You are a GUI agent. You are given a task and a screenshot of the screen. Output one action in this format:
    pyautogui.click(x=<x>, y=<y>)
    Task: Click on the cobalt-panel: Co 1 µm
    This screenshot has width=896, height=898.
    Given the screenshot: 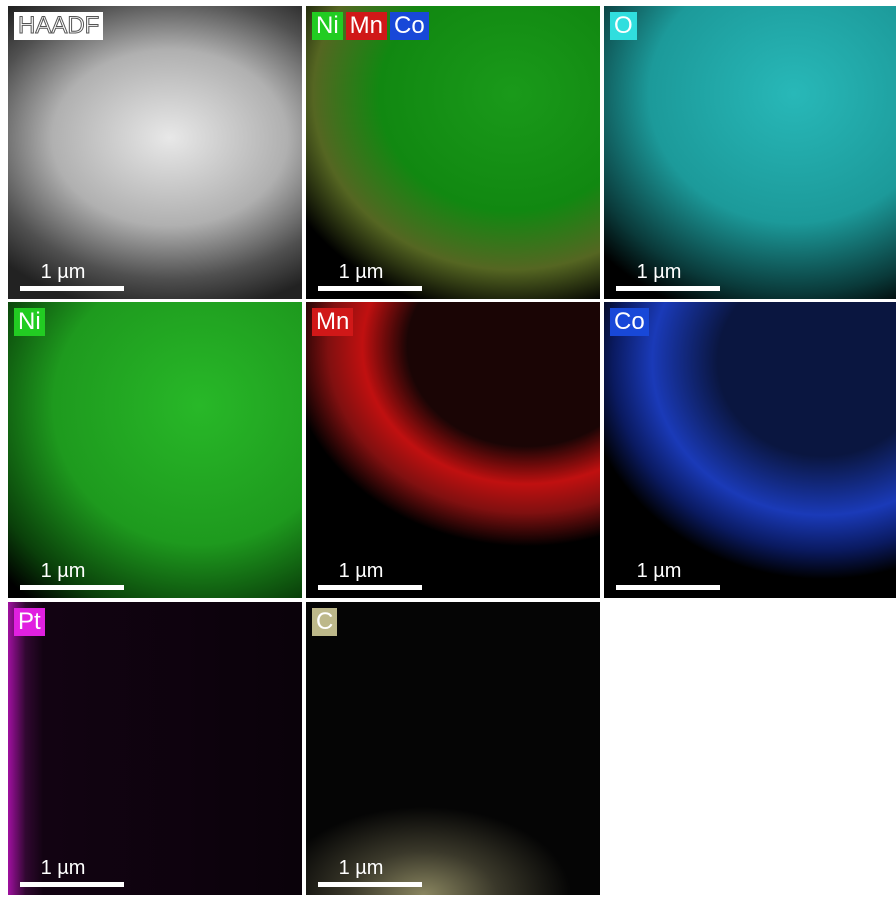 What is the action you would take?
    pyautogui.click(x=750, y=450)
    